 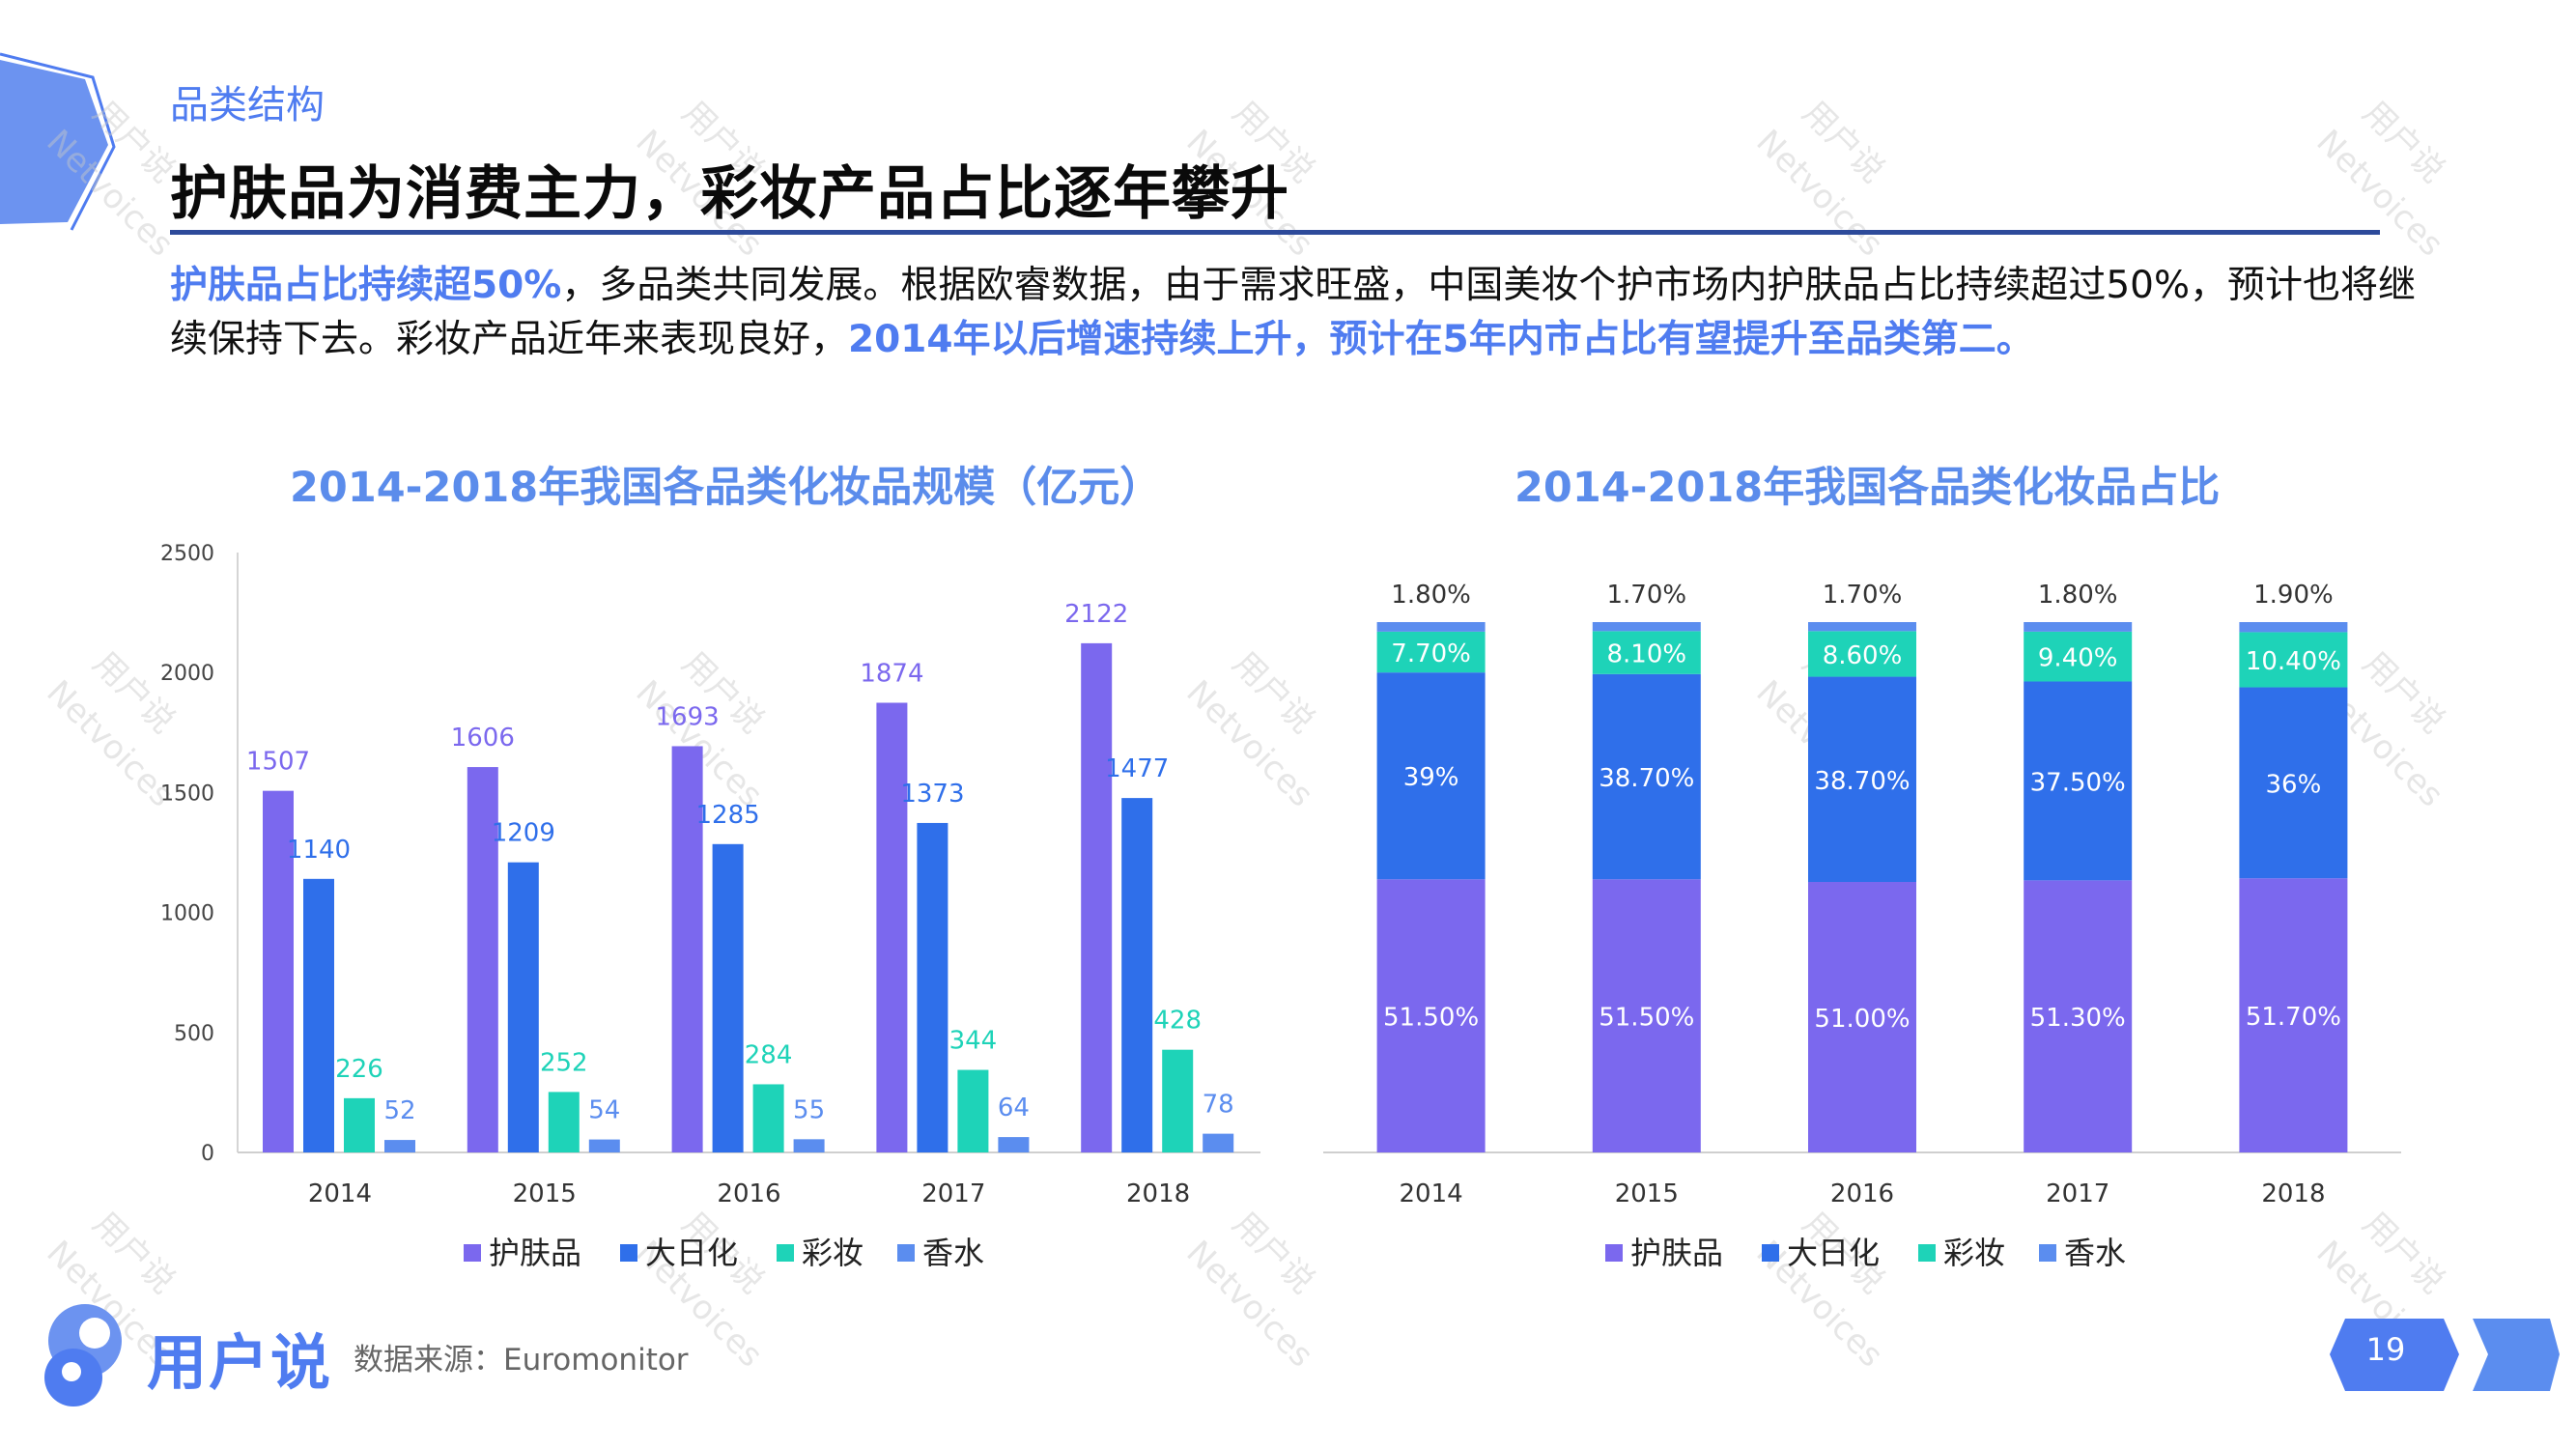 I want to click on data-label: 1606, so click(x=483, y=738).